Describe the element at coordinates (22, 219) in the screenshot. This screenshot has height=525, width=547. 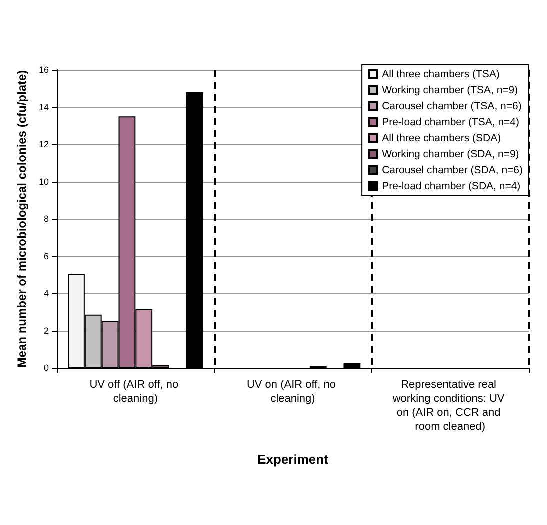
I see `y-axis-title: Mean number of microbiological colonies (cfu/plate)` at that location.